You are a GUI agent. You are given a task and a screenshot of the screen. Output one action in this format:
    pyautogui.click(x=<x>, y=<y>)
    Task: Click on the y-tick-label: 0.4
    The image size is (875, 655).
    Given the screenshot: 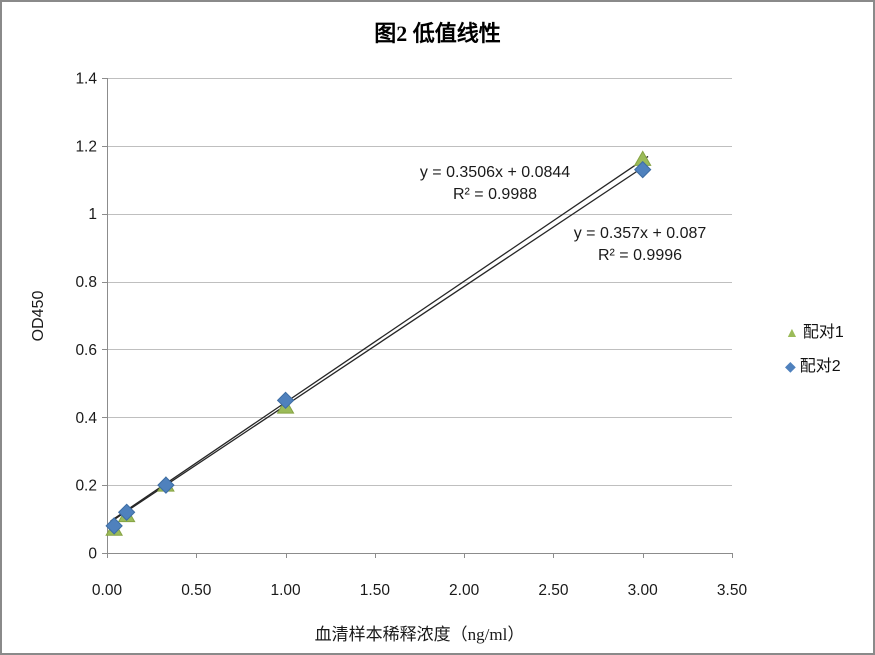 What is the action you would take?
    pyautogui.click(x=86, y=418)
    